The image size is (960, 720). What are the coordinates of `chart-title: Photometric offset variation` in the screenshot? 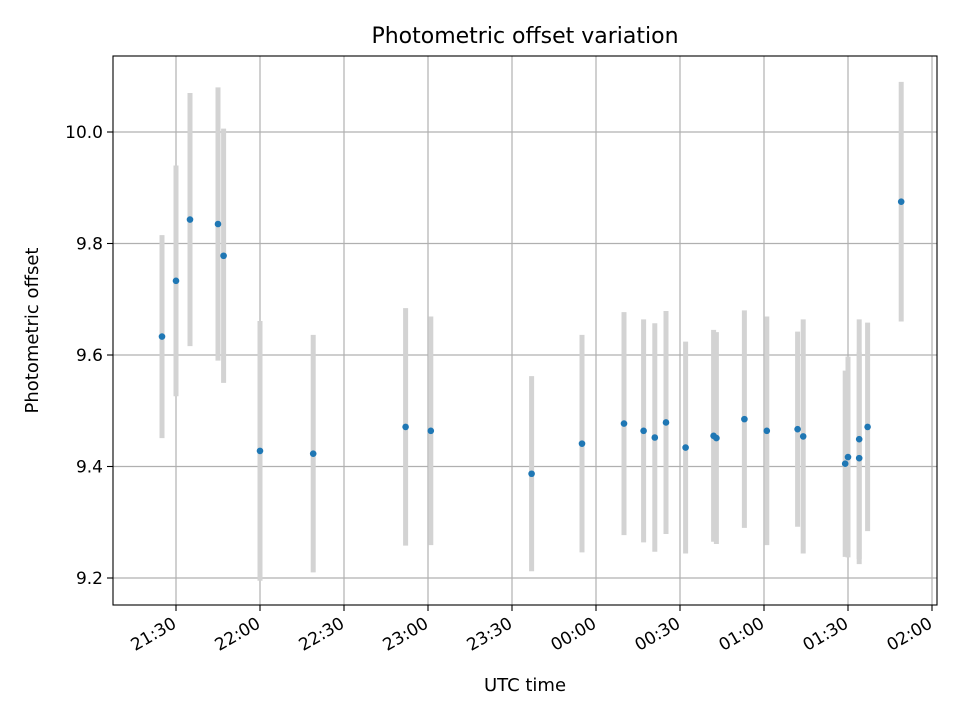 It's located at (524, 36).